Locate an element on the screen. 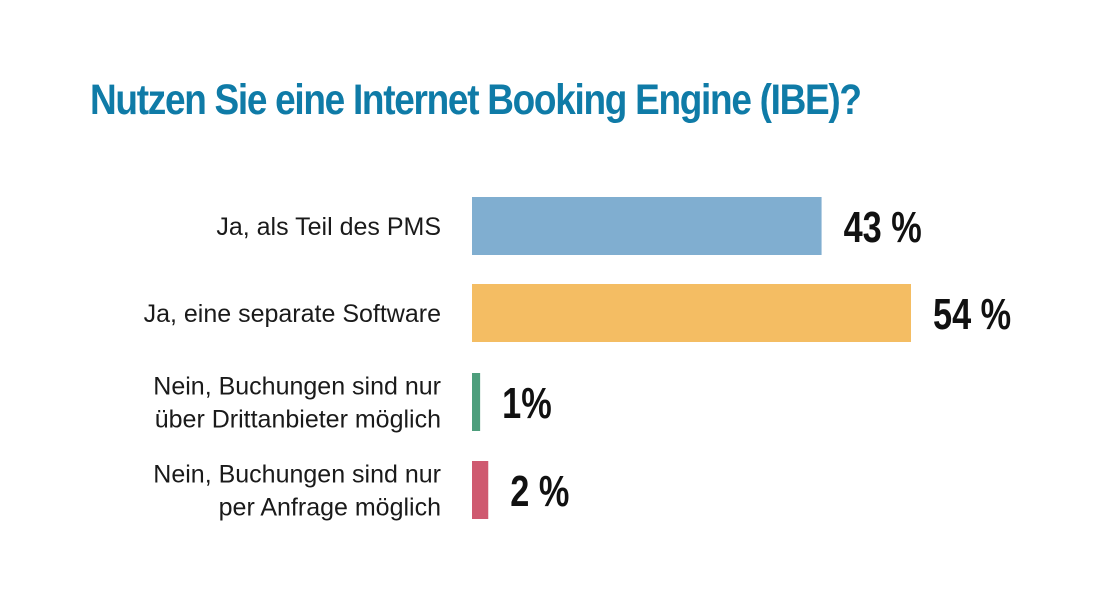 This screenshot has width=1094, height=609. category-label-line: Ja, eine separate Software is located at coordinates (292, 314).